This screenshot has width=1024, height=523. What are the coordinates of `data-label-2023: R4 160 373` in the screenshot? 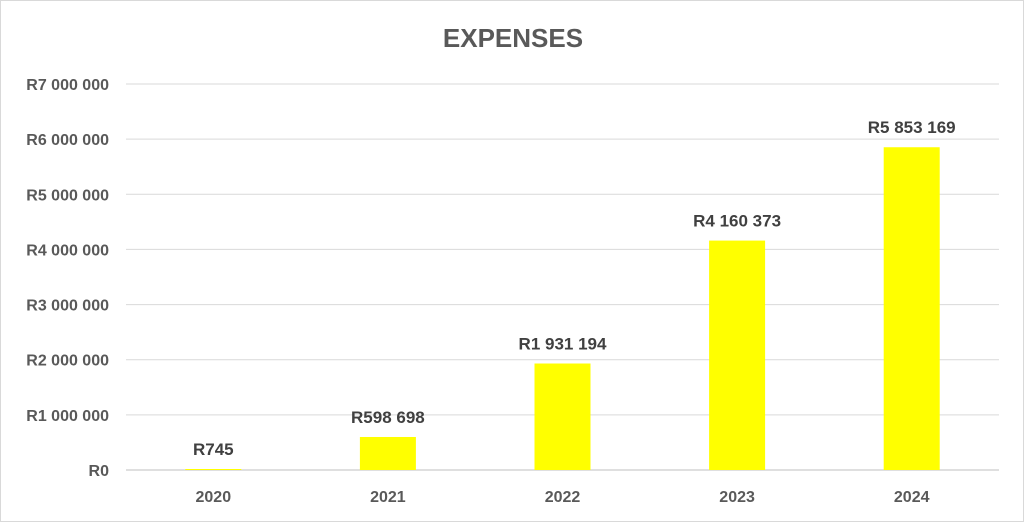 It's located at (737, 221).